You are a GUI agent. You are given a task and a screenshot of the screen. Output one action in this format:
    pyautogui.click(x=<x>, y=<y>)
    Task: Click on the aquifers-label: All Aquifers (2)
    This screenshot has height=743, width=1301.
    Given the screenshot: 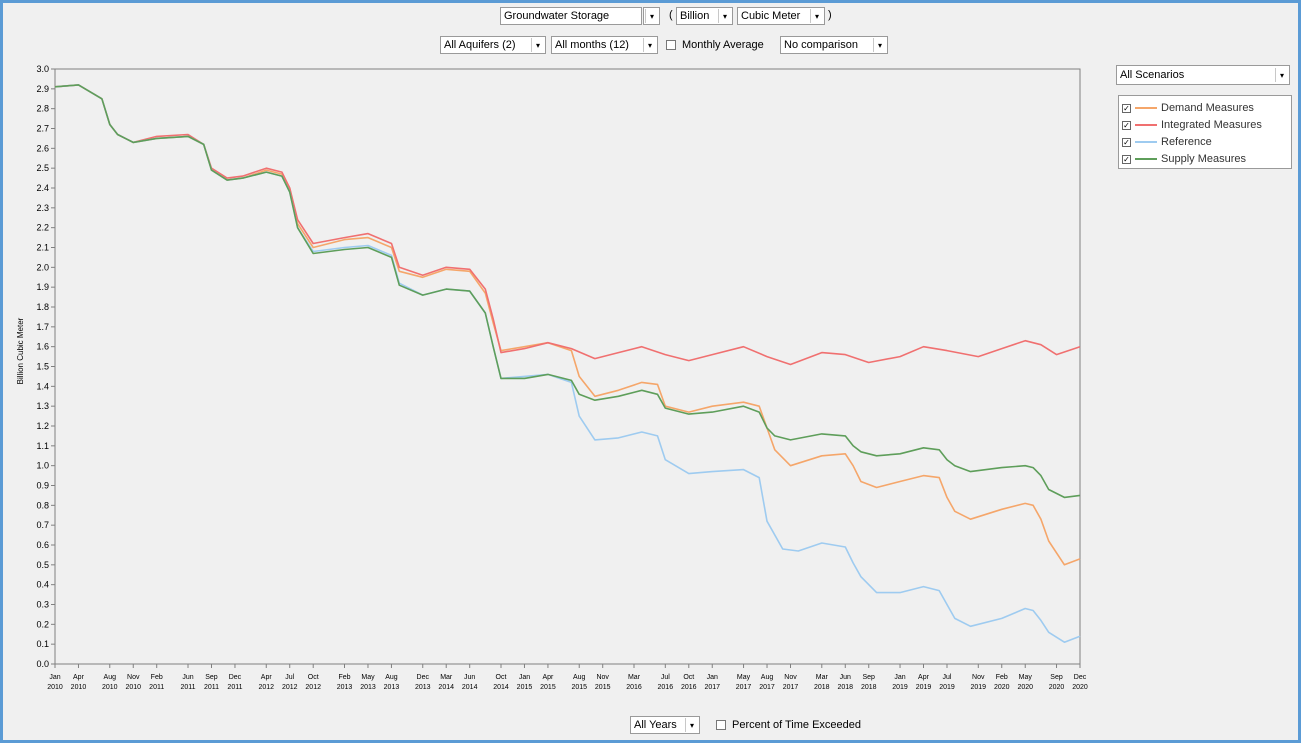 What is the action you would take?
    pyautogui.click(x=480, y=45)
    